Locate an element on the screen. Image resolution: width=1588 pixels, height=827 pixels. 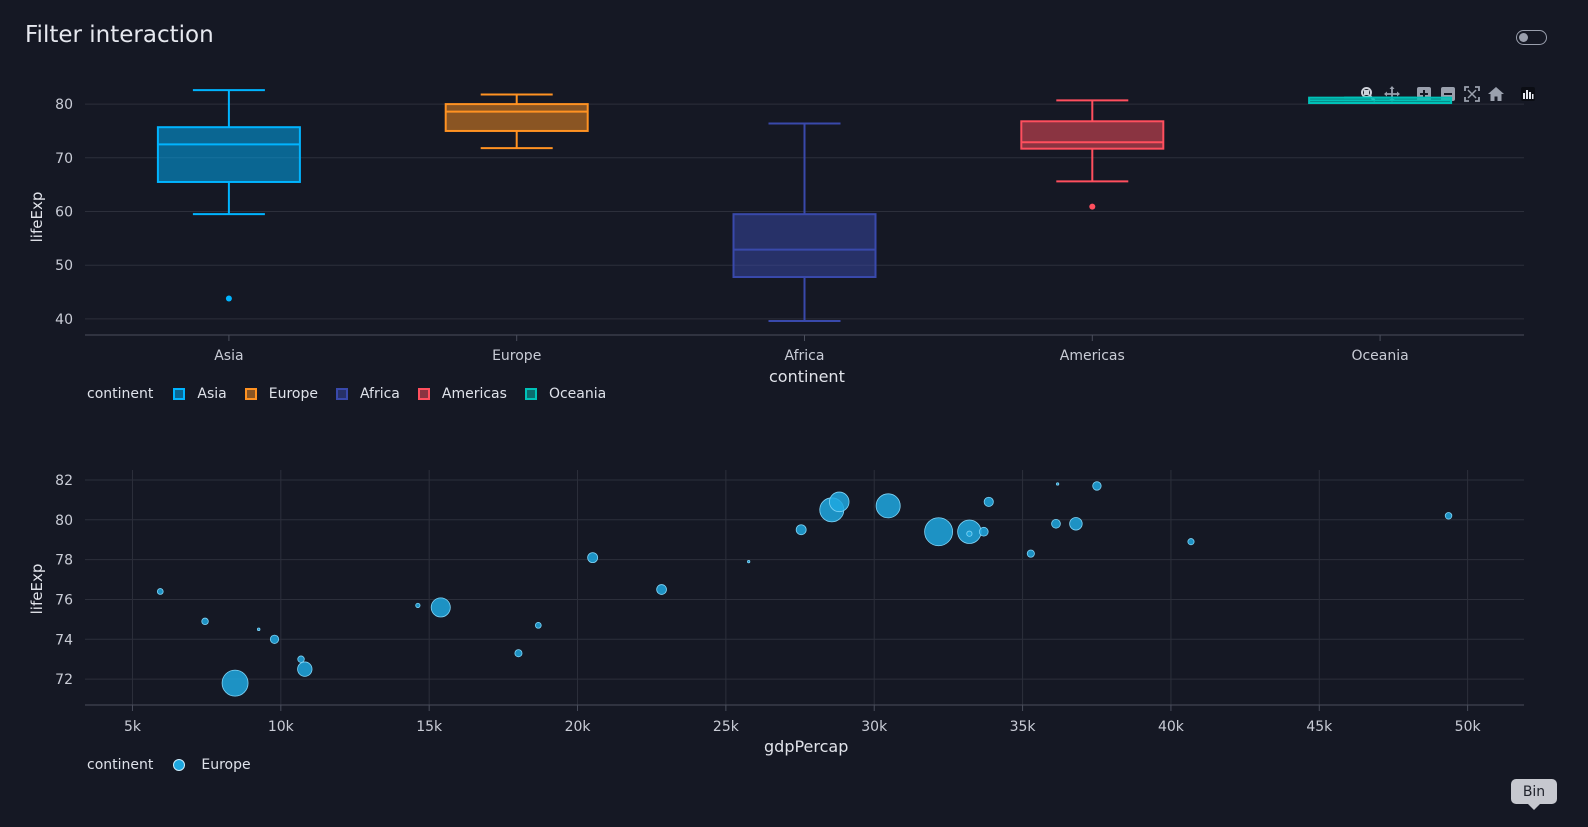
box-legend-title: continent is located at coordinates (120, 394).